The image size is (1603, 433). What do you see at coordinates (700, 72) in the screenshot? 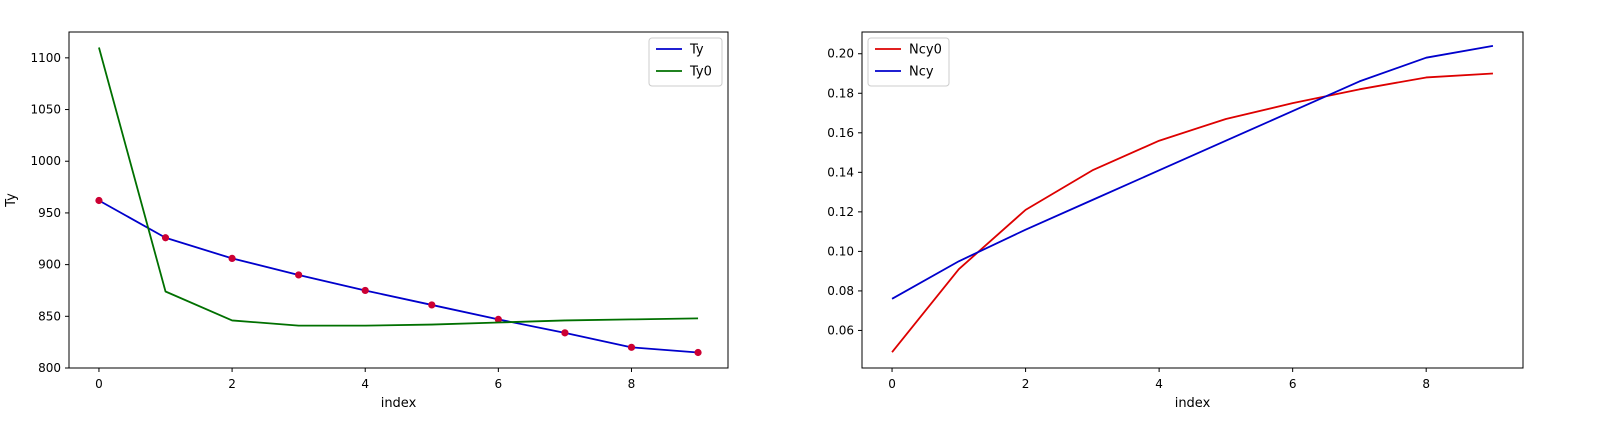
I see `legend-label-ty0: Ty0` at bounding box center [700, 72].